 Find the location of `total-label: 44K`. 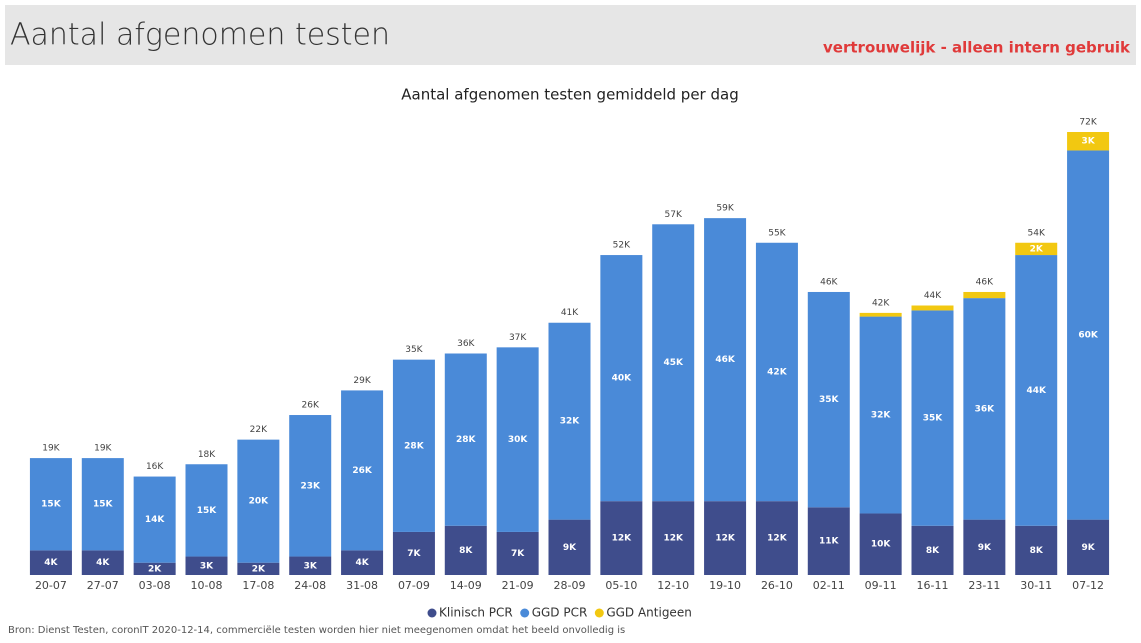

total-label: 44K is located at coordinates (933, 296).